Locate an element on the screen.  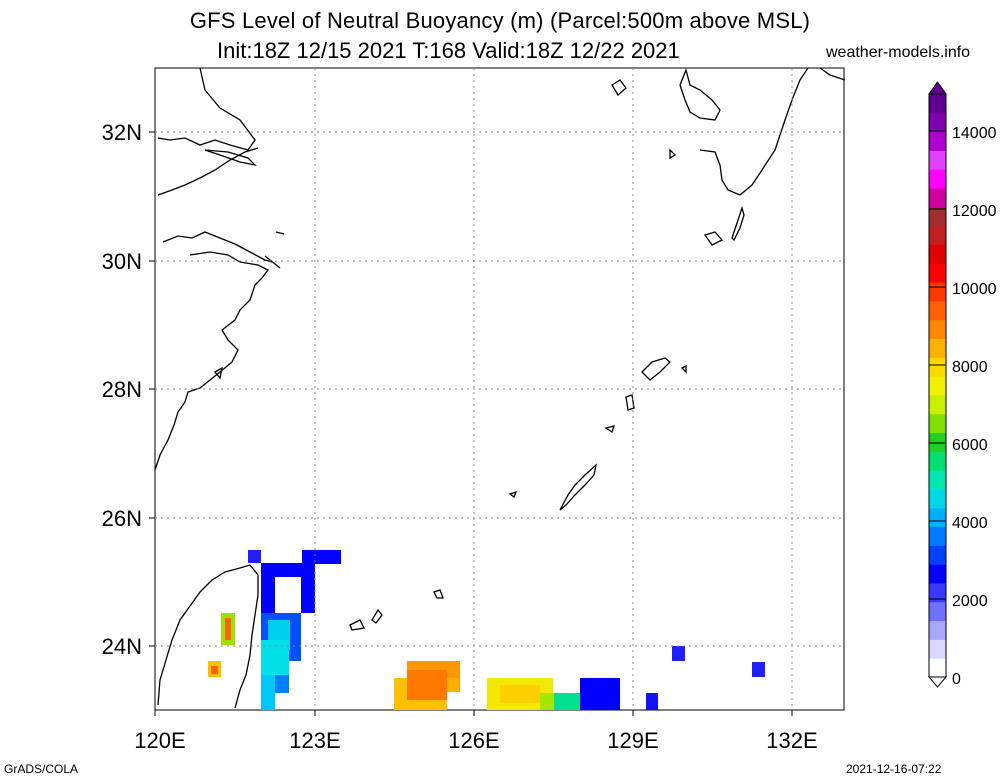
colorbar-label: 12000 is located at coordinates (974, 211).